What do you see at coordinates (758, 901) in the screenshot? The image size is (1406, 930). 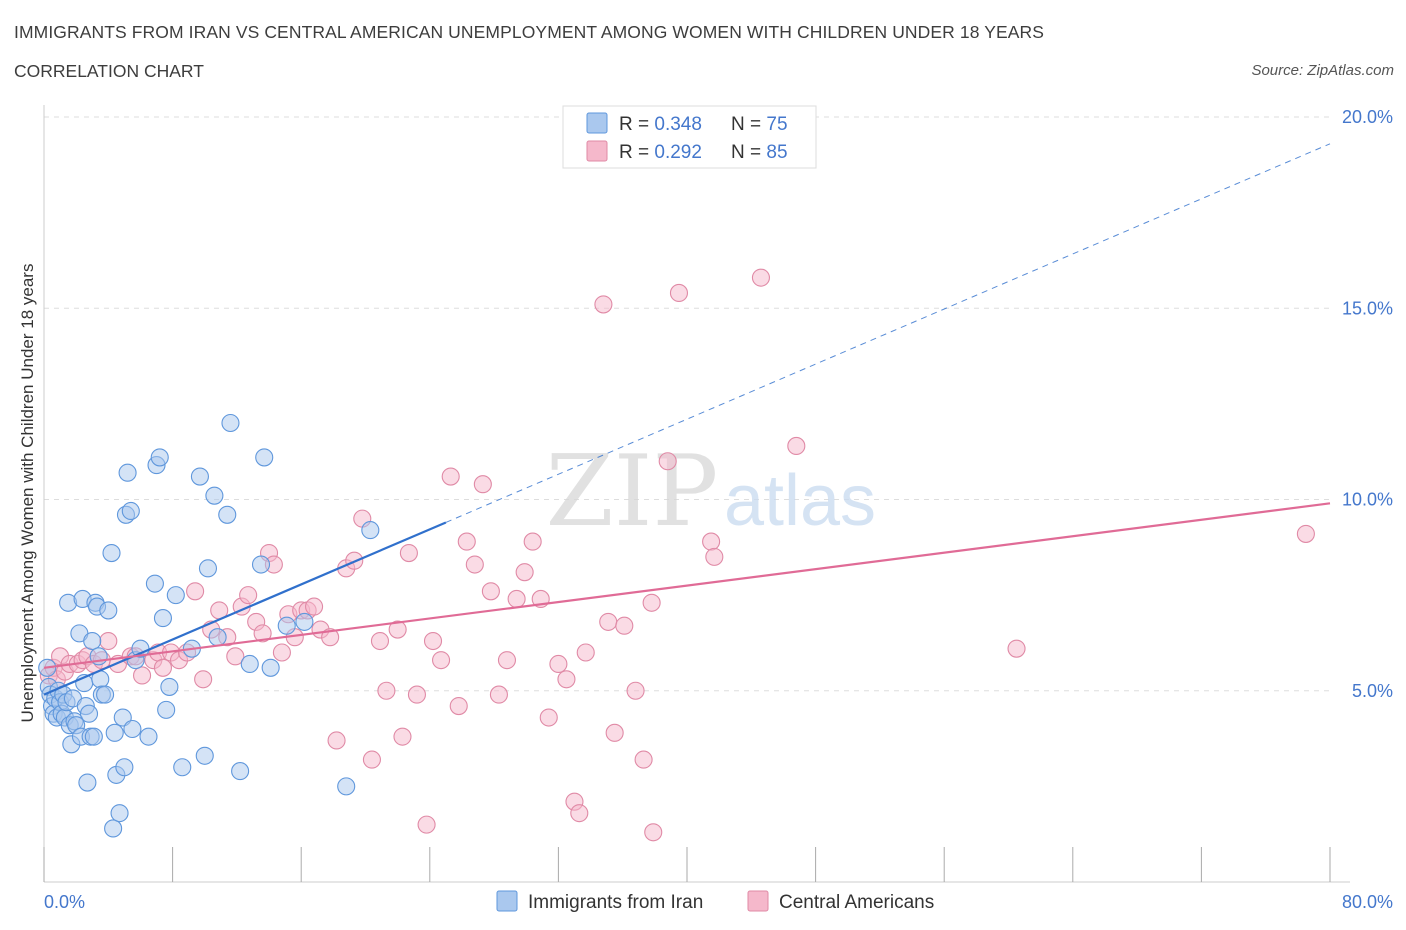 I see `pink-legend-swatch` at bounding box center [758, 901].